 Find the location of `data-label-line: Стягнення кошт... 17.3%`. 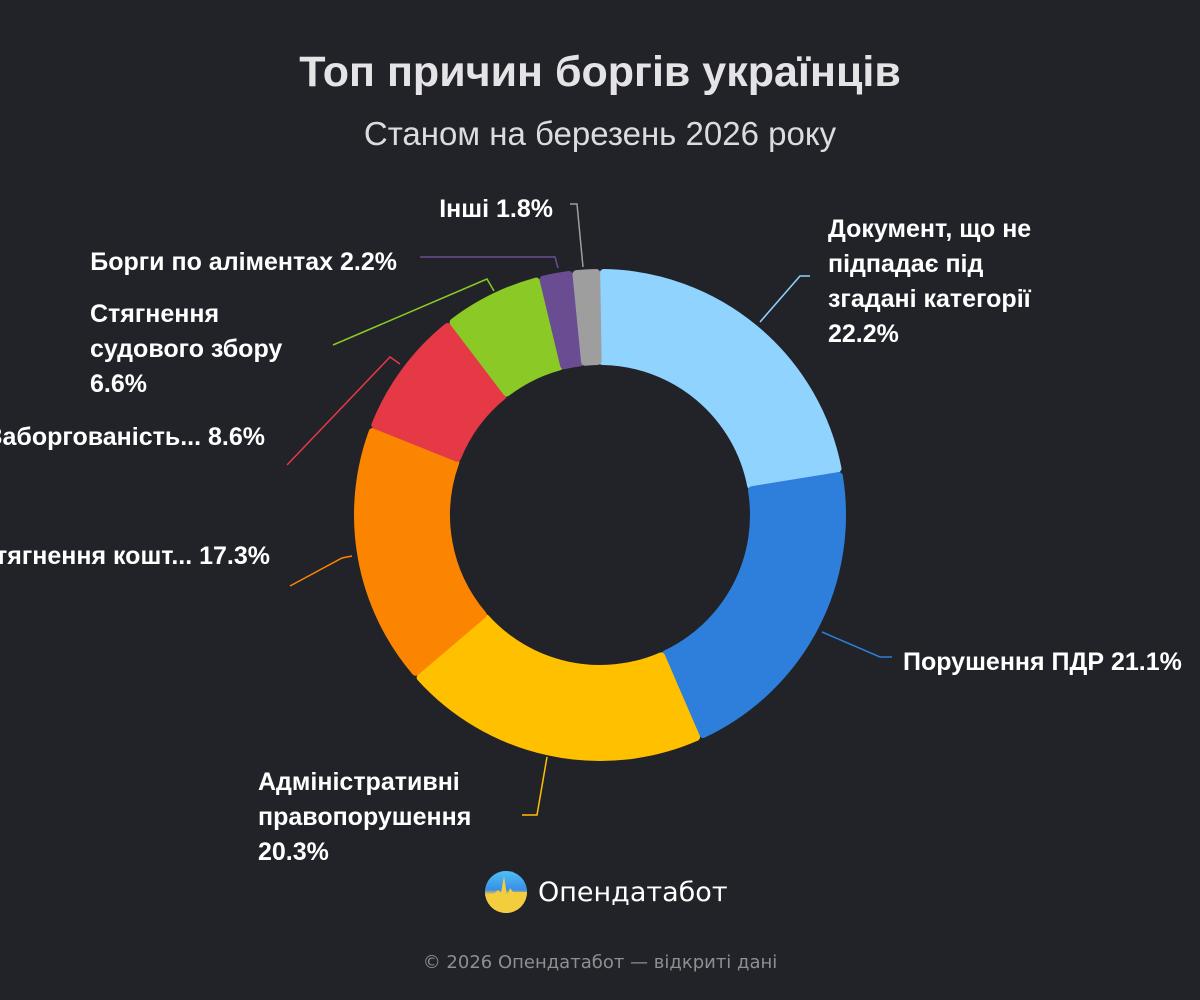

data-label-line: Стягнення кошт... 17.3% is located at coordinates (135, 556).